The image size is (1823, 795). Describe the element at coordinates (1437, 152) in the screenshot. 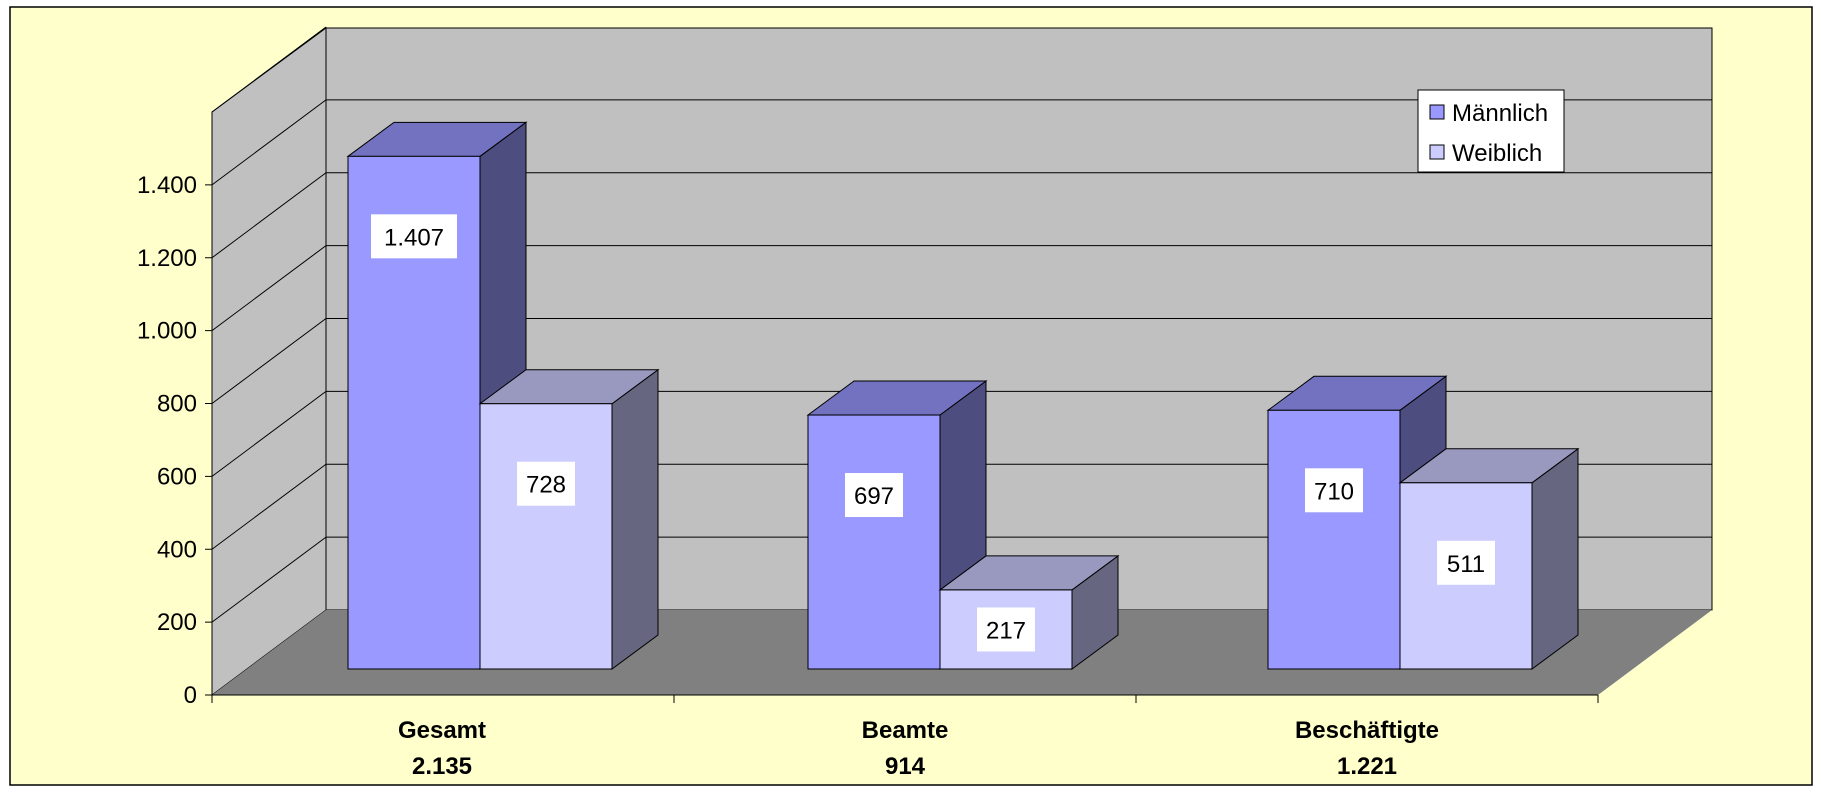

I see `legend-swatch-weiblich` at that location.